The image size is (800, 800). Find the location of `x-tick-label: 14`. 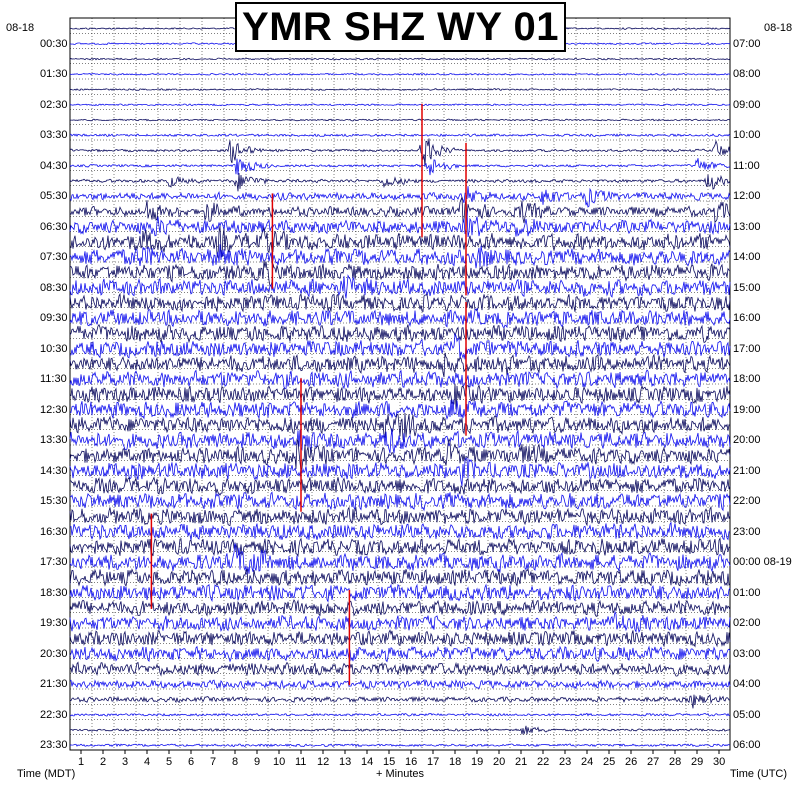

x-tick-label: 14 is located at coordinates (367, 762).